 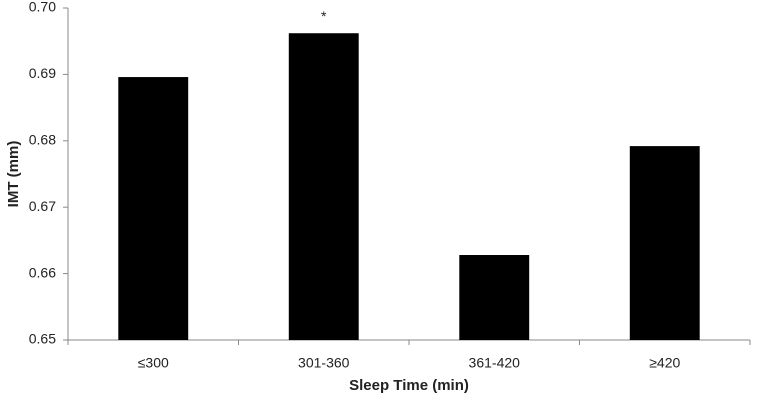 I want to click on y-tick-label: 0.66, so click(x=42, y=272).